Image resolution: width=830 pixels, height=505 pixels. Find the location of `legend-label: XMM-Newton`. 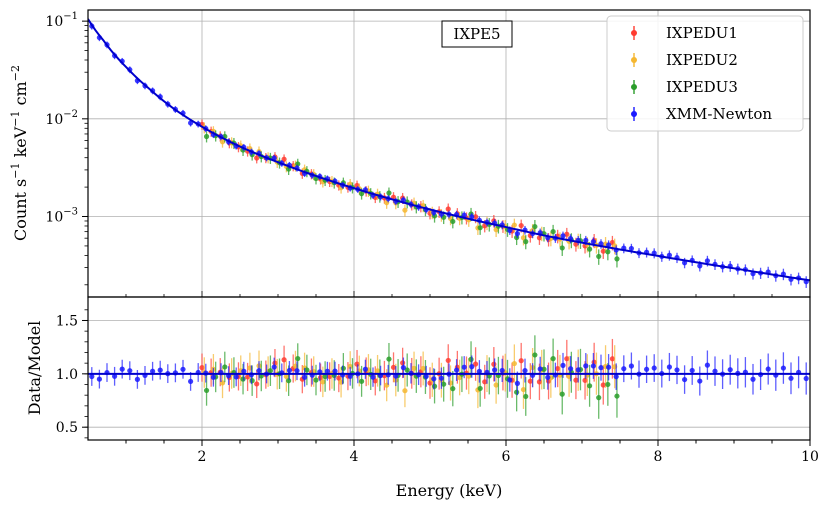

legend-label: XMM-Newton is located at coordinates (719, 114).